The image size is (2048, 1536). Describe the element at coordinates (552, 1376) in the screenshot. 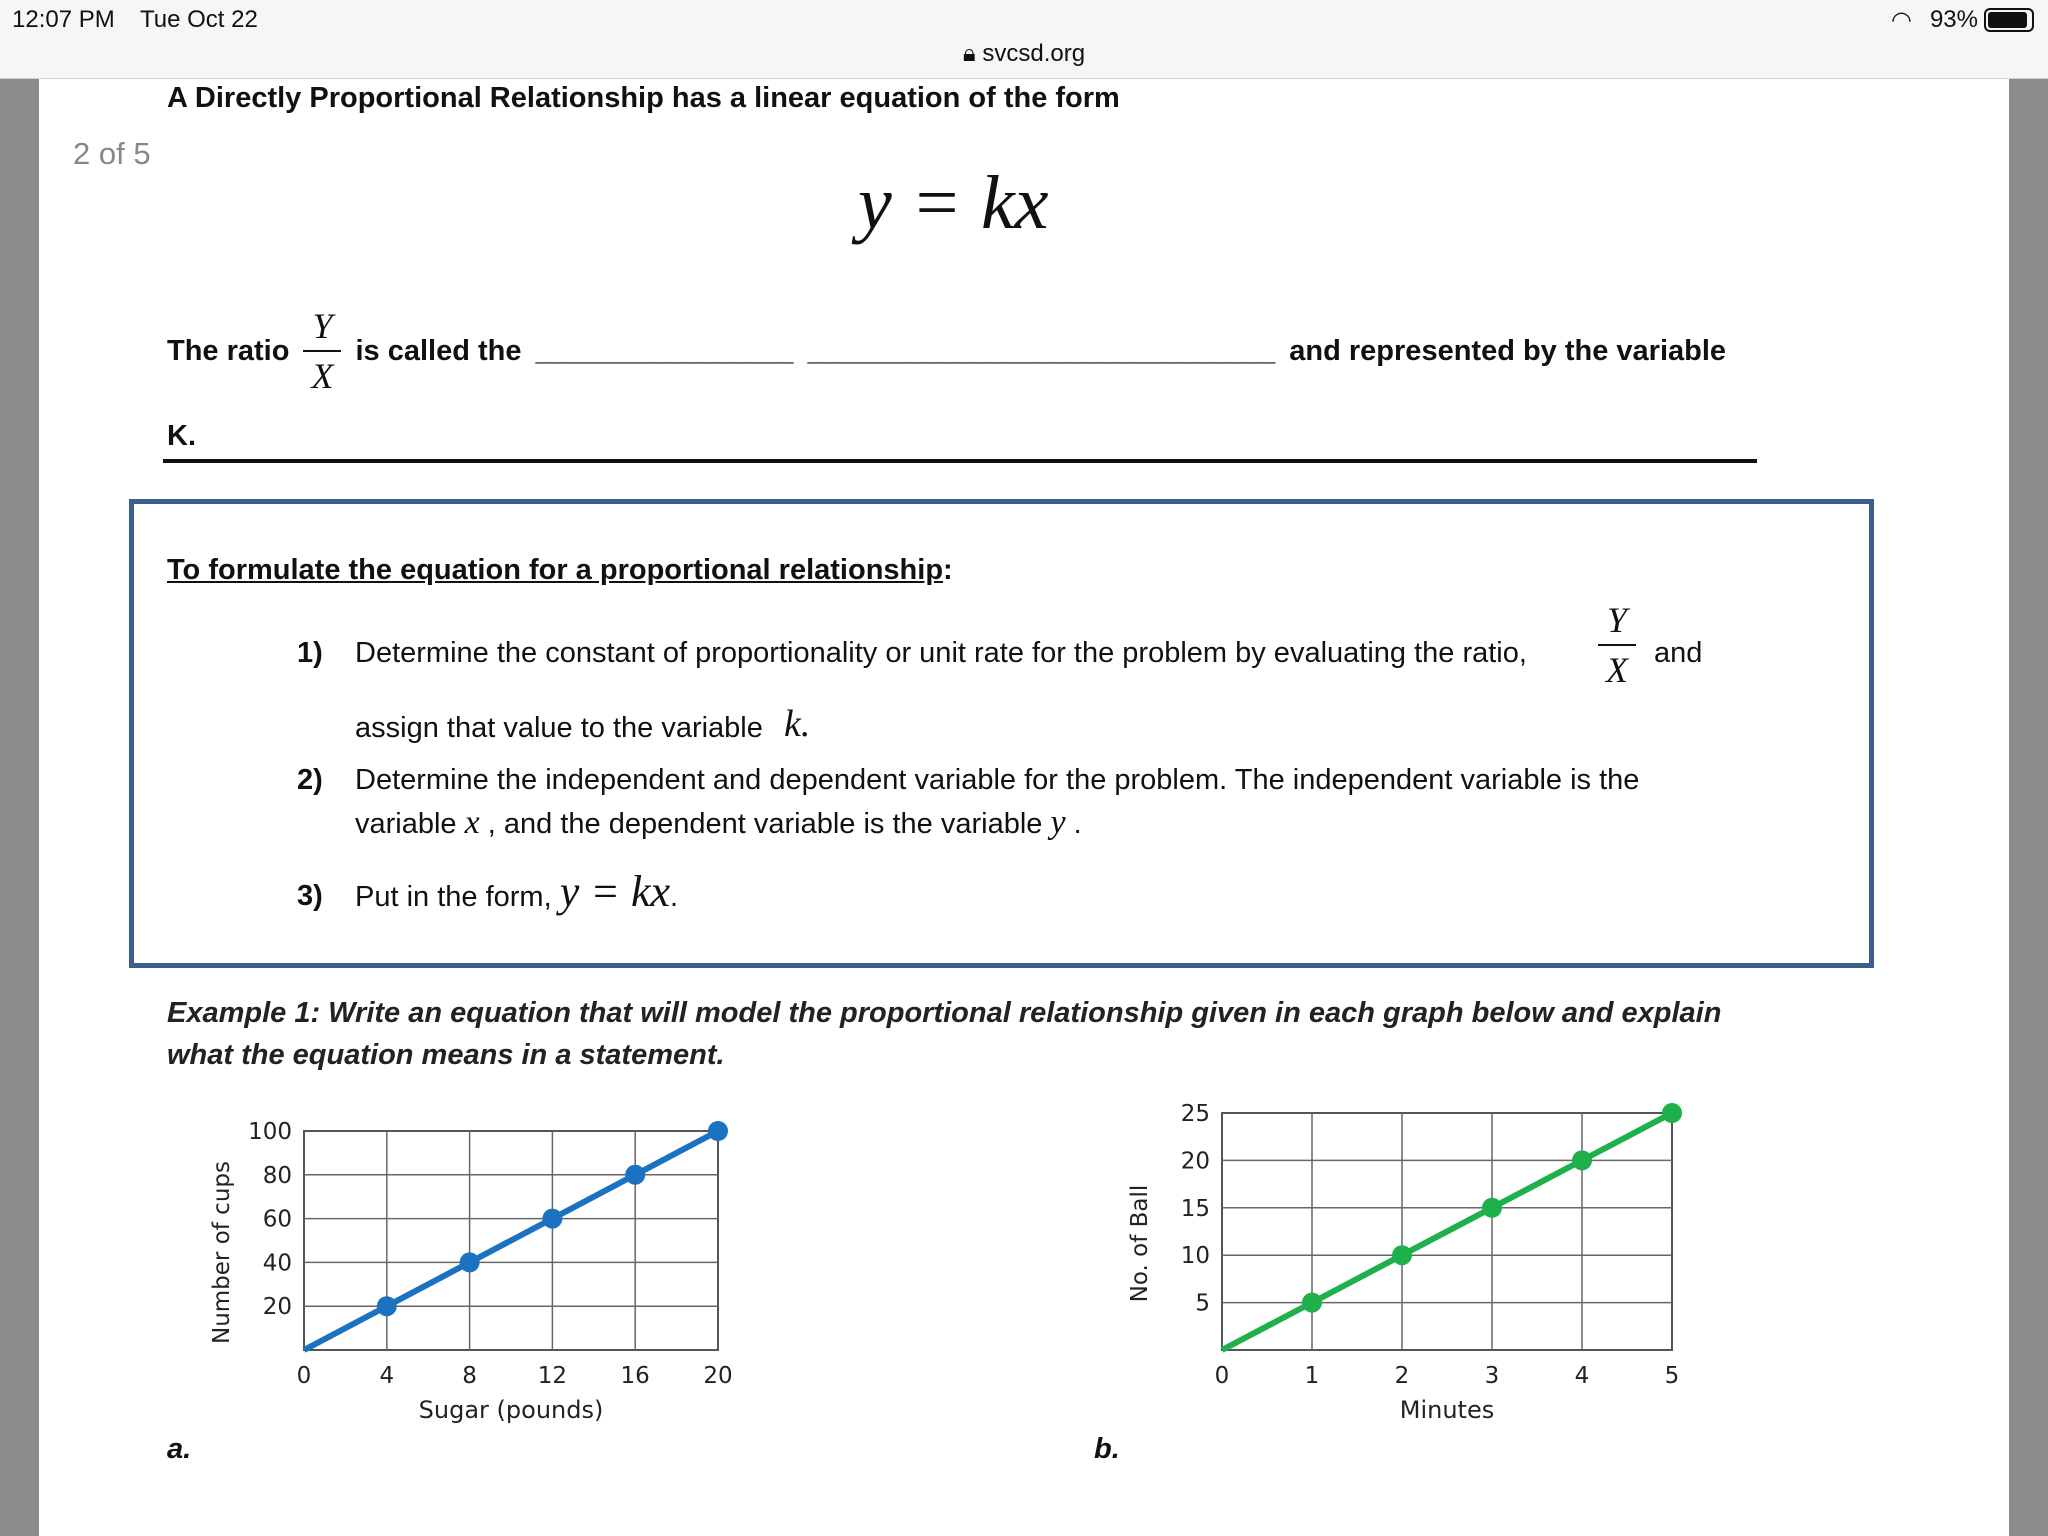

I see `x-tick-label: 12` at that location.